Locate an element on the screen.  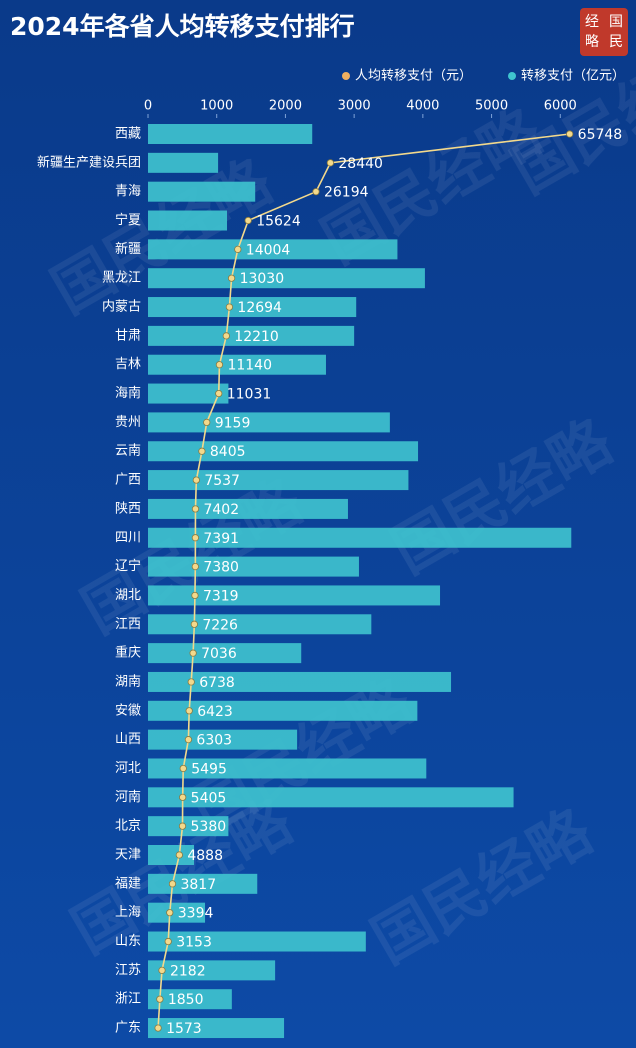
data-label: 3153 is located at coordinates (194, 943).